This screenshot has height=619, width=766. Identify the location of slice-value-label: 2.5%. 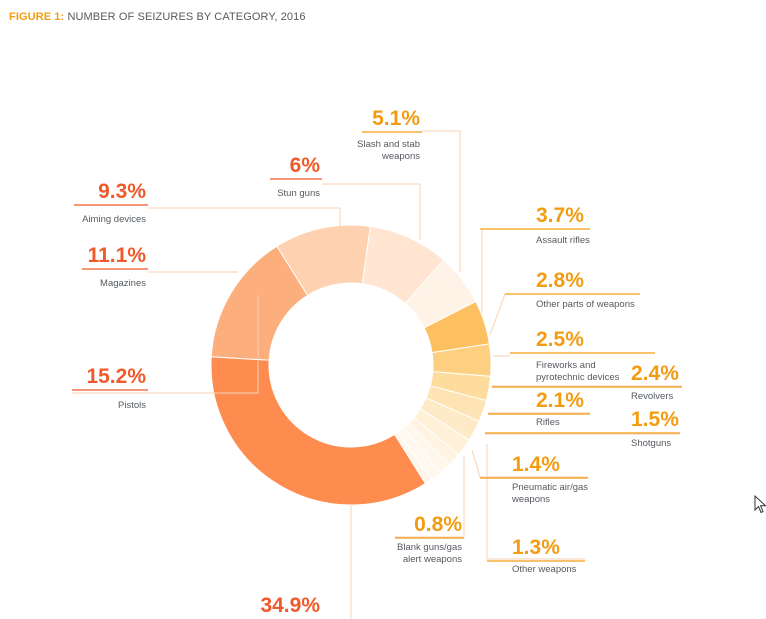
(560, 339).